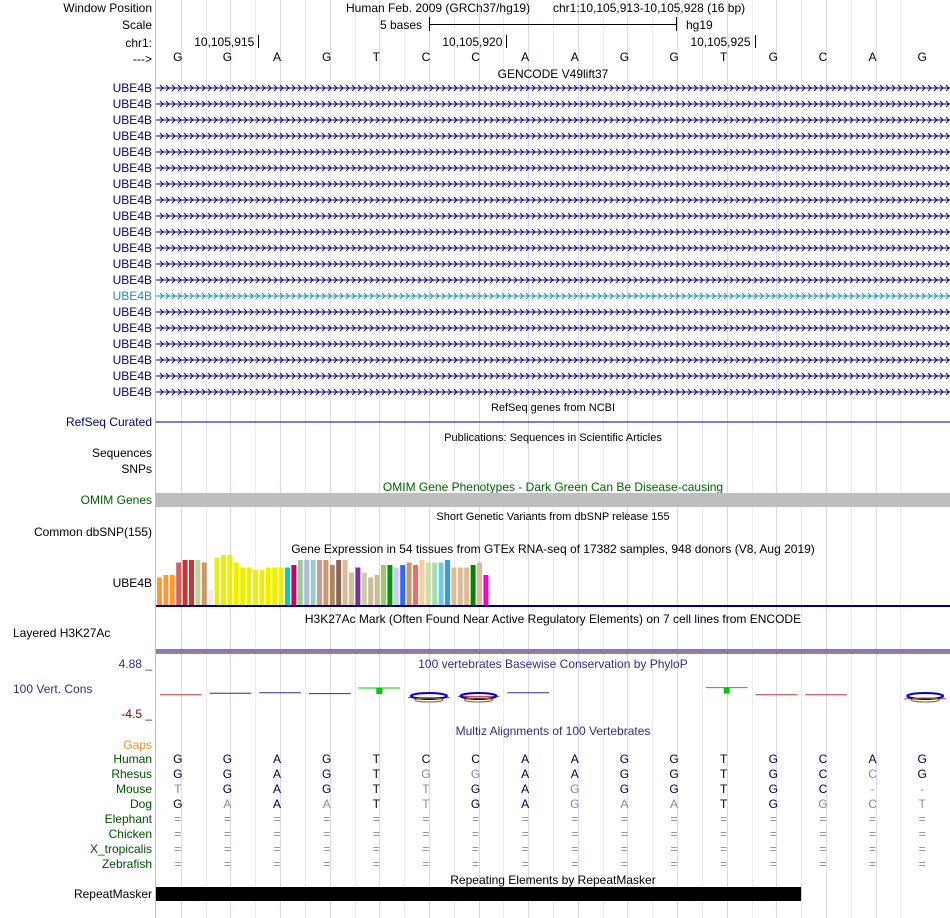 The image size is (950, 918). Describe the element at coordinates (479, 700) in the screenshot. I see `phylop-ellipse` at that location.